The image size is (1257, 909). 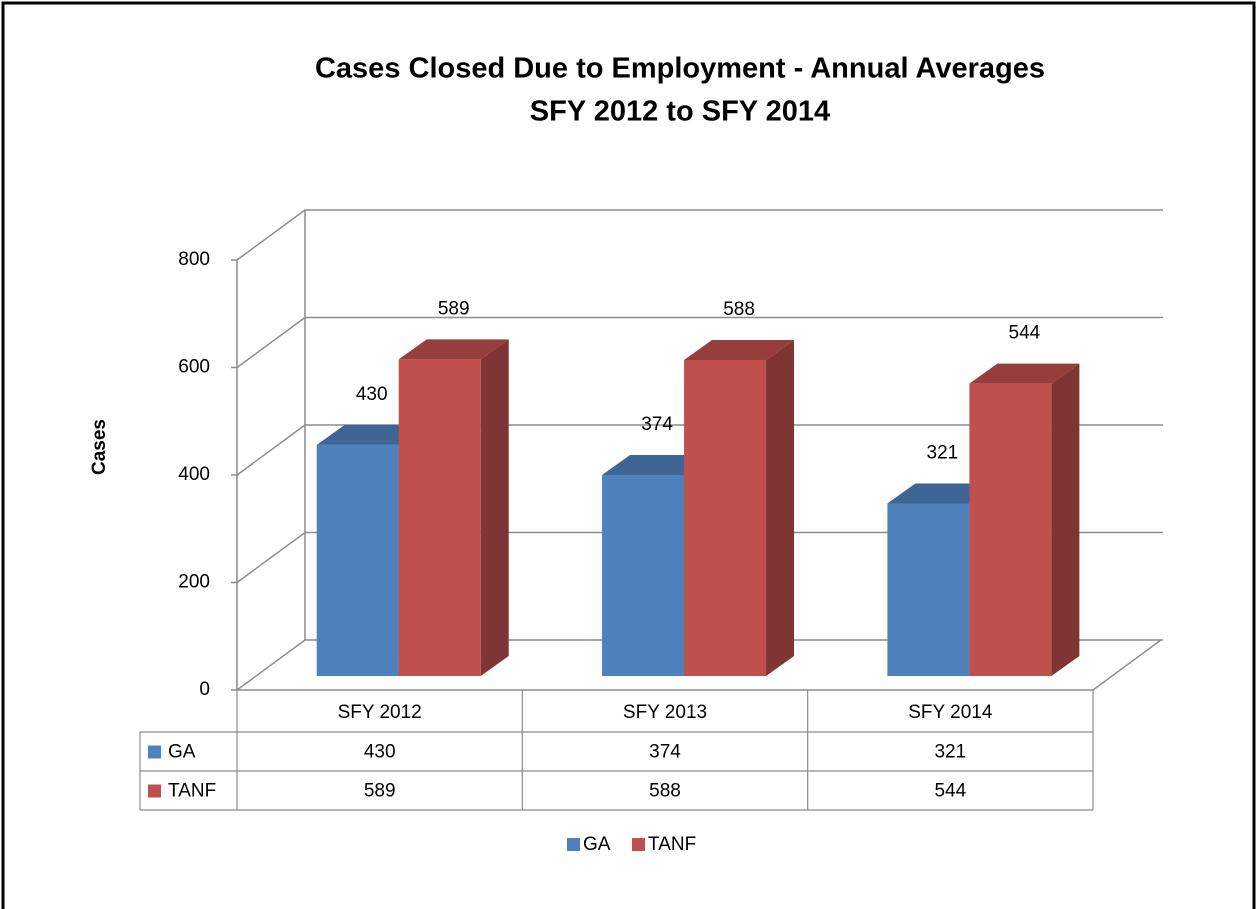 What do you see at coordinates (194, 259) in the screenshot?
I see `y-tick-label: 800` at bounding box center [194, 259].